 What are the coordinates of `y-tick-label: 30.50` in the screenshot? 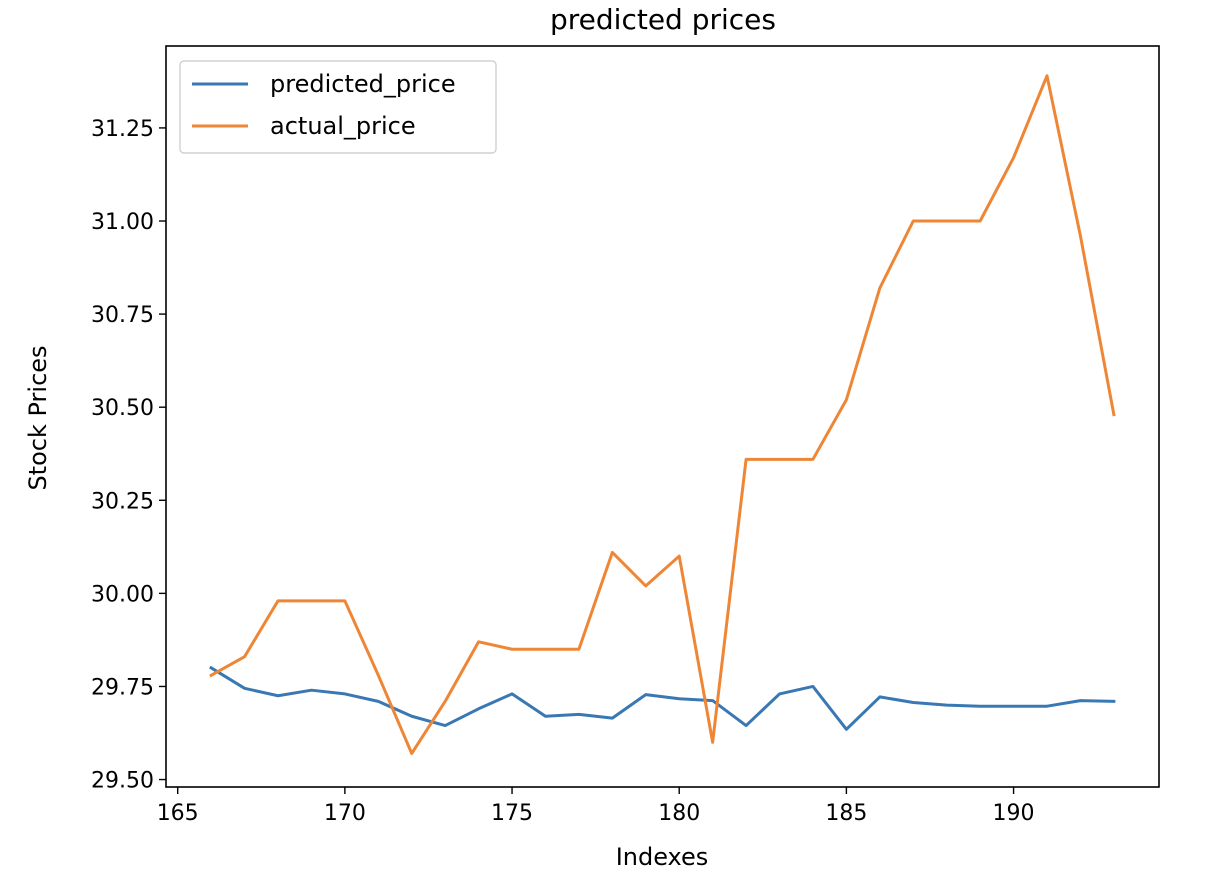 It's located at (122, 408).